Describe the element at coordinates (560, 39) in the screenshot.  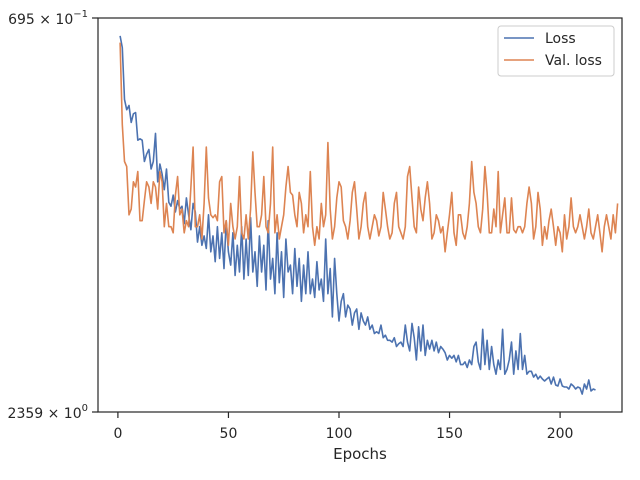
I see `legend-label-loss: Loss` at that location.